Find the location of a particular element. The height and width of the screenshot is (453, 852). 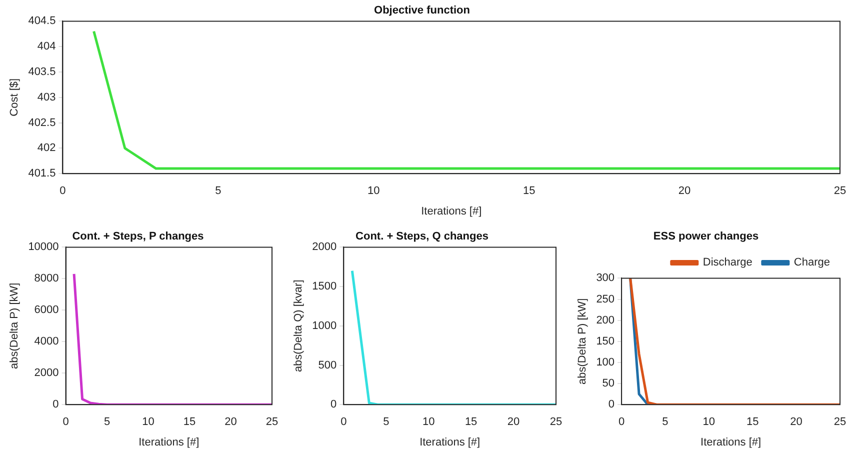

y-tick-label: 4000 is located at coordinates (46, 342).